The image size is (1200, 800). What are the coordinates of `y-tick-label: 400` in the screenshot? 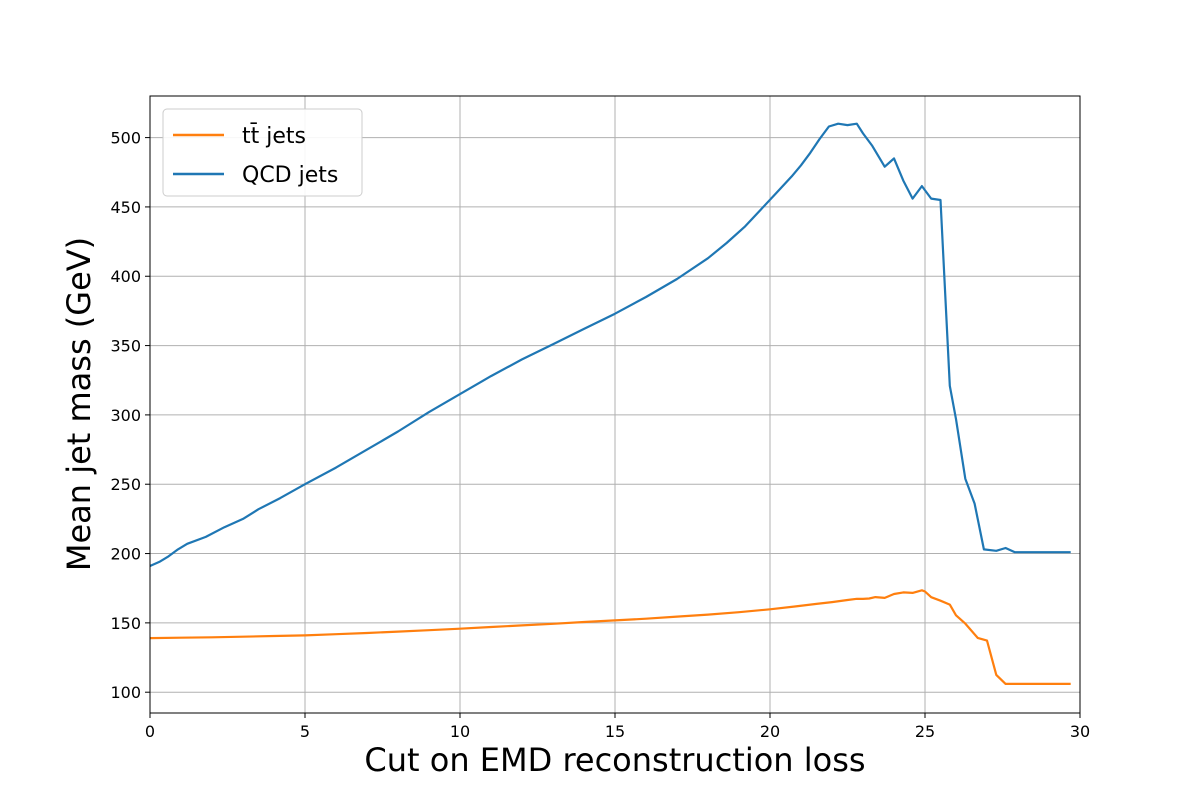 It's located at (125, 276).